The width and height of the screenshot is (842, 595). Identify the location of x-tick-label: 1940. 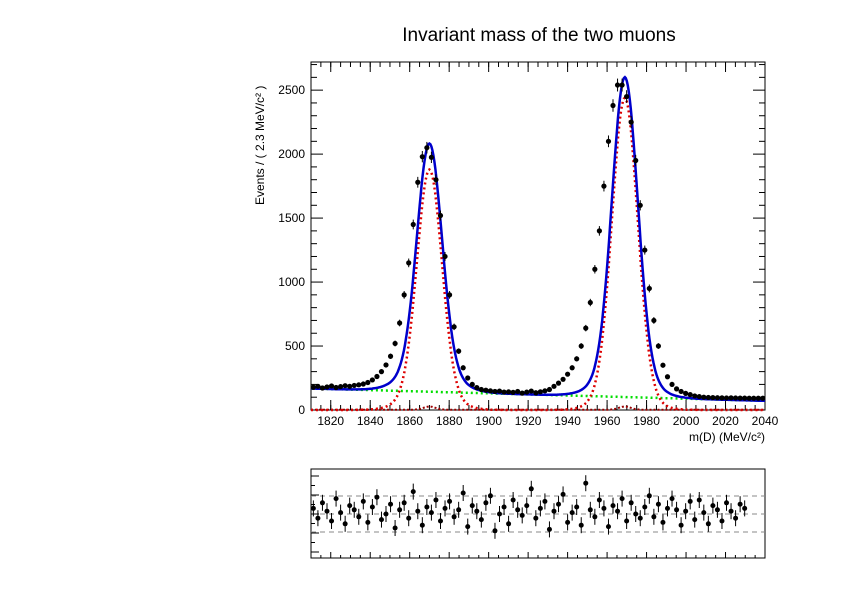
(567, 421).